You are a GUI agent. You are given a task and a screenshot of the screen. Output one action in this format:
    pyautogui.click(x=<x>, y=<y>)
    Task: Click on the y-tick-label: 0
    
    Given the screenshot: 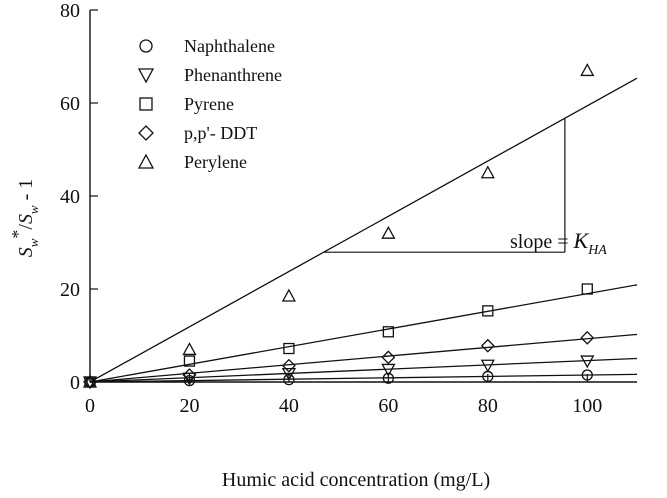 What is the action you would take?
    pyautogui.click(x=75, y=383)
    